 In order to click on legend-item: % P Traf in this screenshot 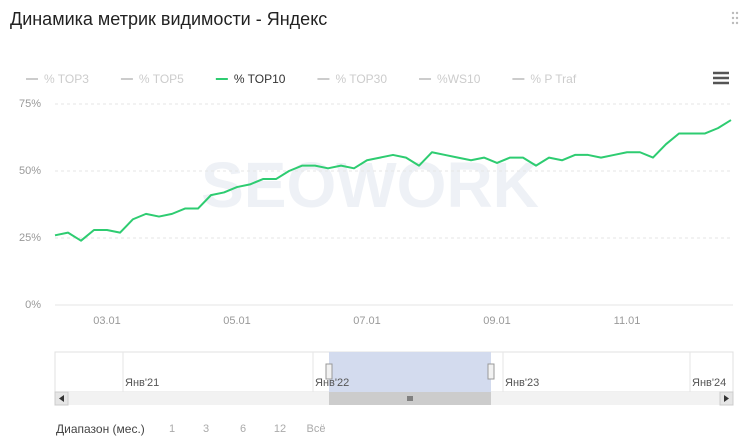, I will do `click(553, 79)`.